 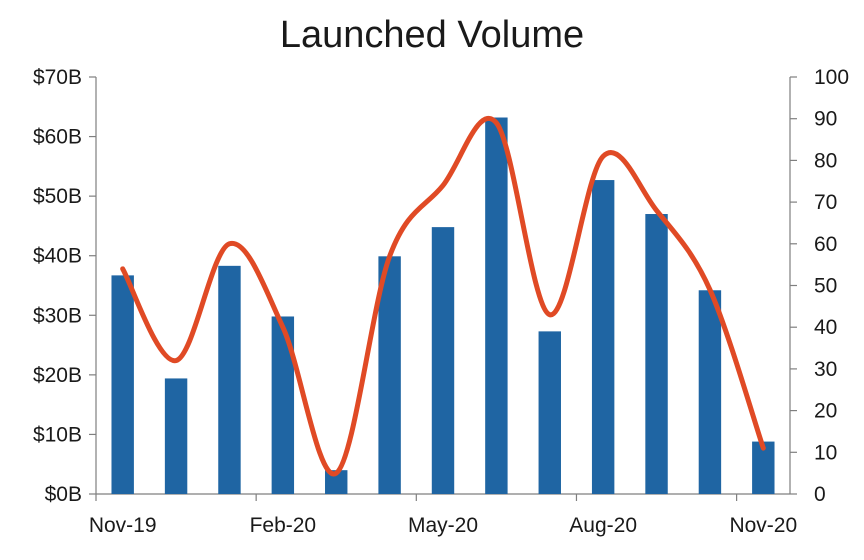 What do you see at coordinates (825, 452) in the screenshot?
I see `y-right-tick-label: 10` at bounding box center [825, 452].